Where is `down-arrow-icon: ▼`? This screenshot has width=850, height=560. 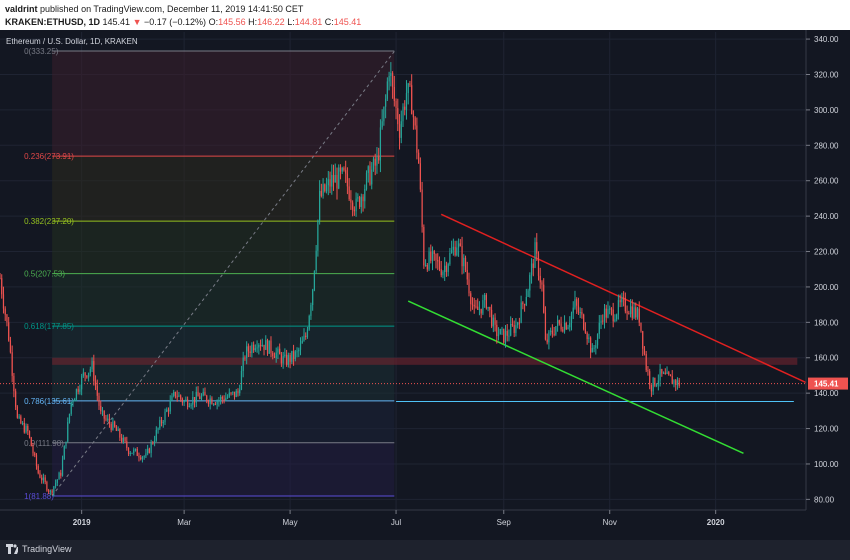
down-arrow-icon: ▼ is located at coordinates (137, 22).